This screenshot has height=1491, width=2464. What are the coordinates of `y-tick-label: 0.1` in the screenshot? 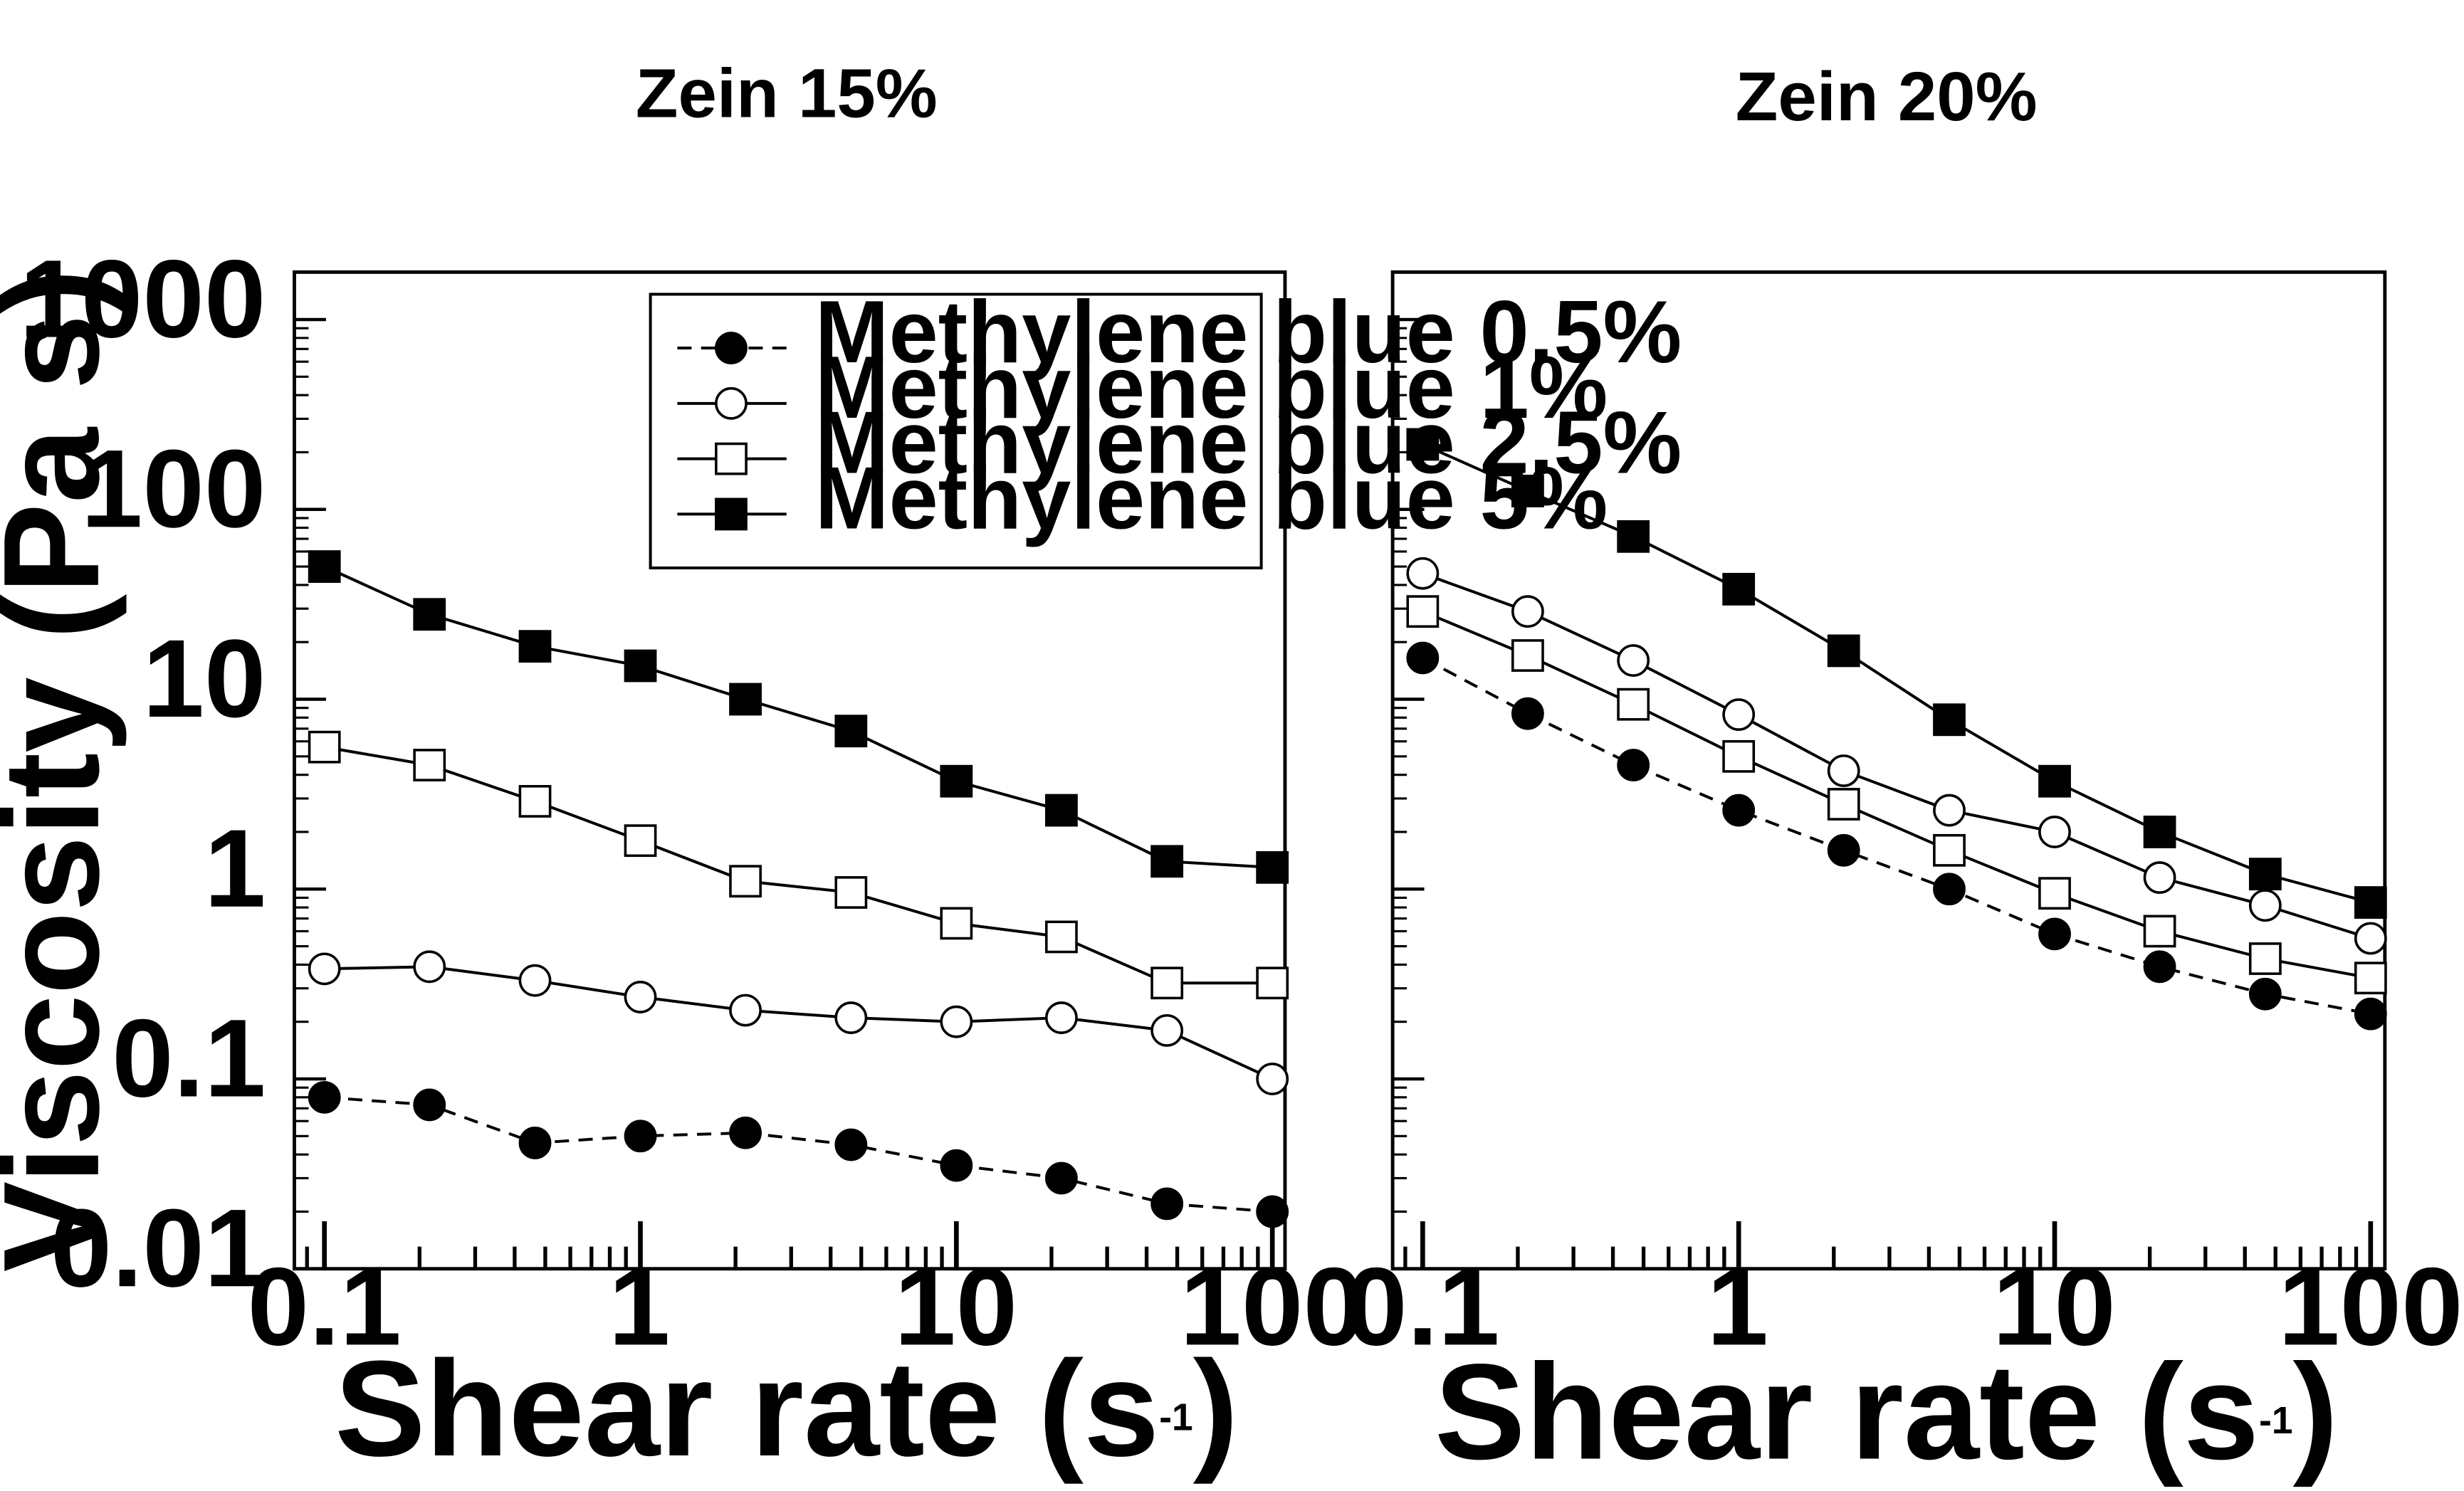 It's located at (189, 1057).